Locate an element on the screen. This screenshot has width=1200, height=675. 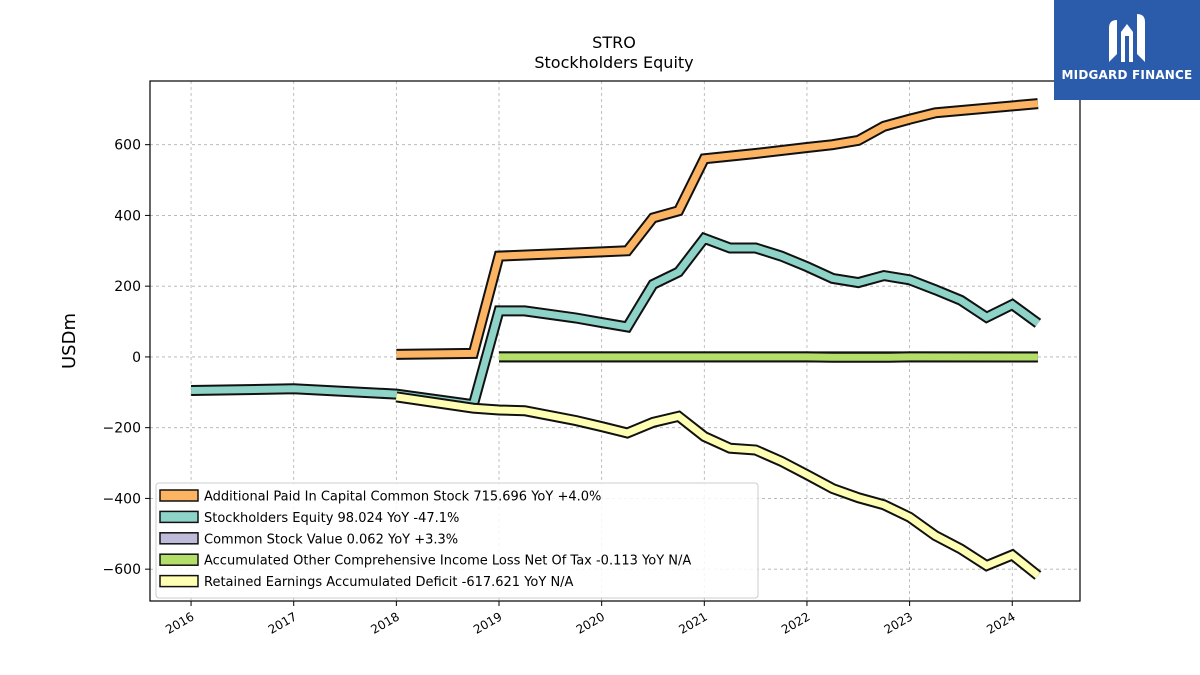
y-tick-label-0: −600 is located at coordinates (122, 570).